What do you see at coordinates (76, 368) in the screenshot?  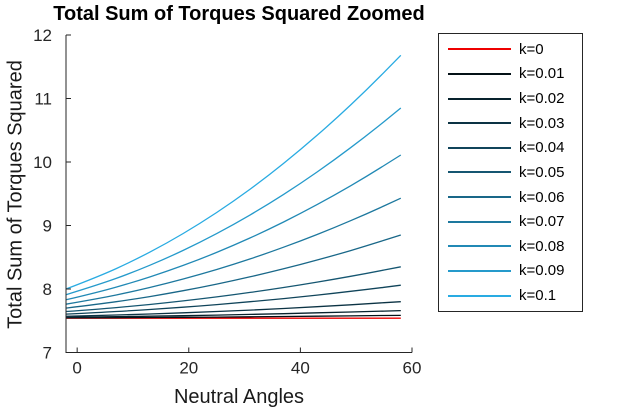 I see `x-tick-label: 0` at bounding box center [76, 368].